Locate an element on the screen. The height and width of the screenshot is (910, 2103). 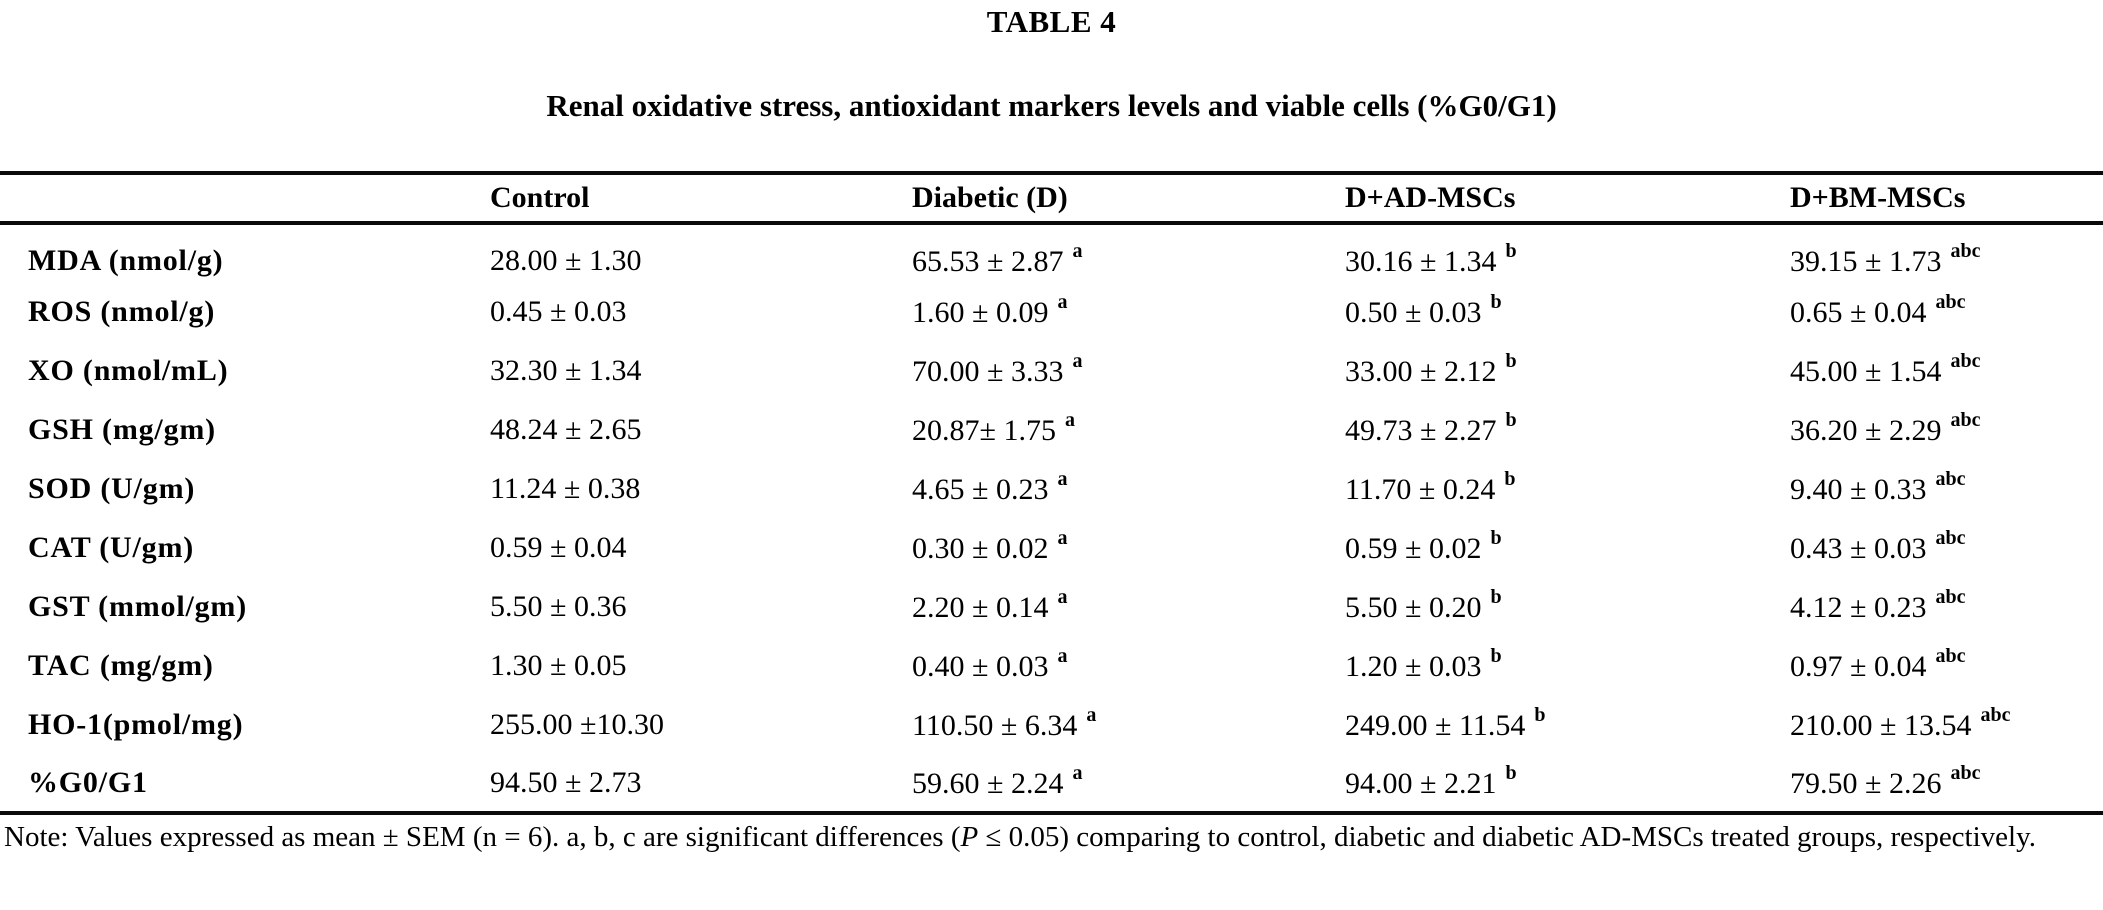
cell-value: 36.20 ± 2.29 is located at coordinates (1866, 430).